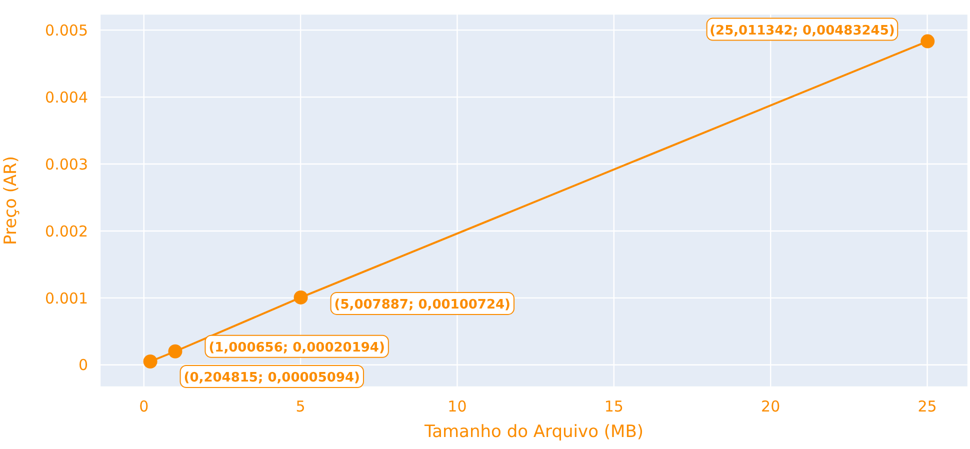  Describe the element at coordinates (66, 30) in the screenshot. I see `y-tick-label: 0.005` at that location.